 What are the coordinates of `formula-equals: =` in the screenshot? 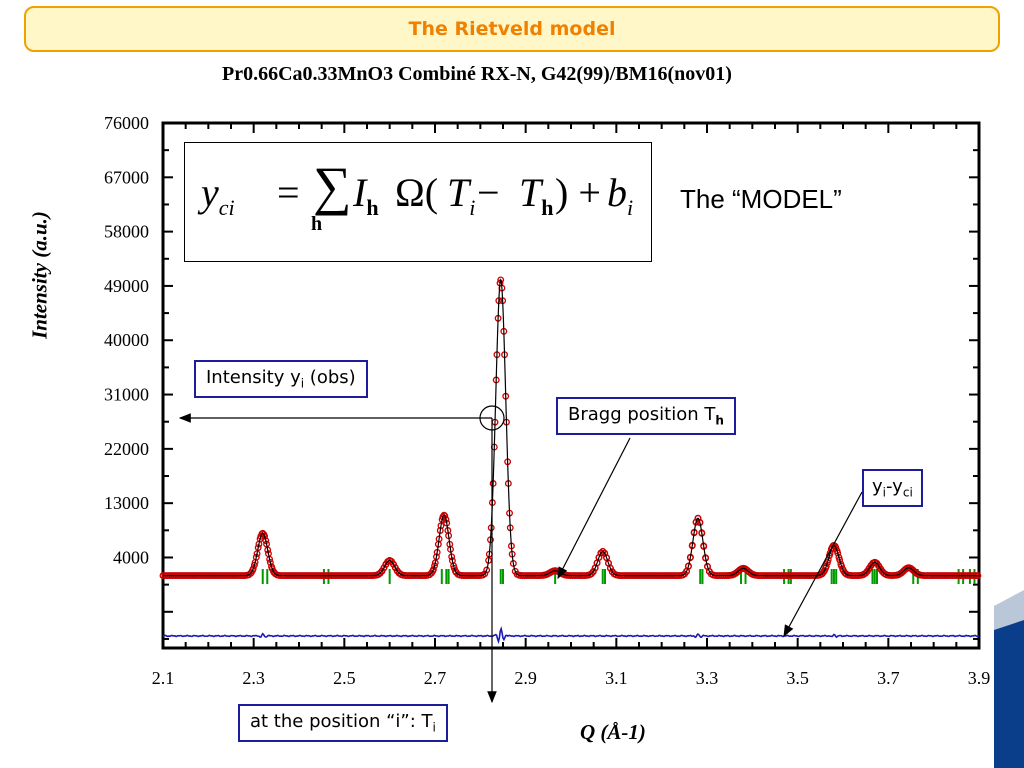 It's located at (288, 192).